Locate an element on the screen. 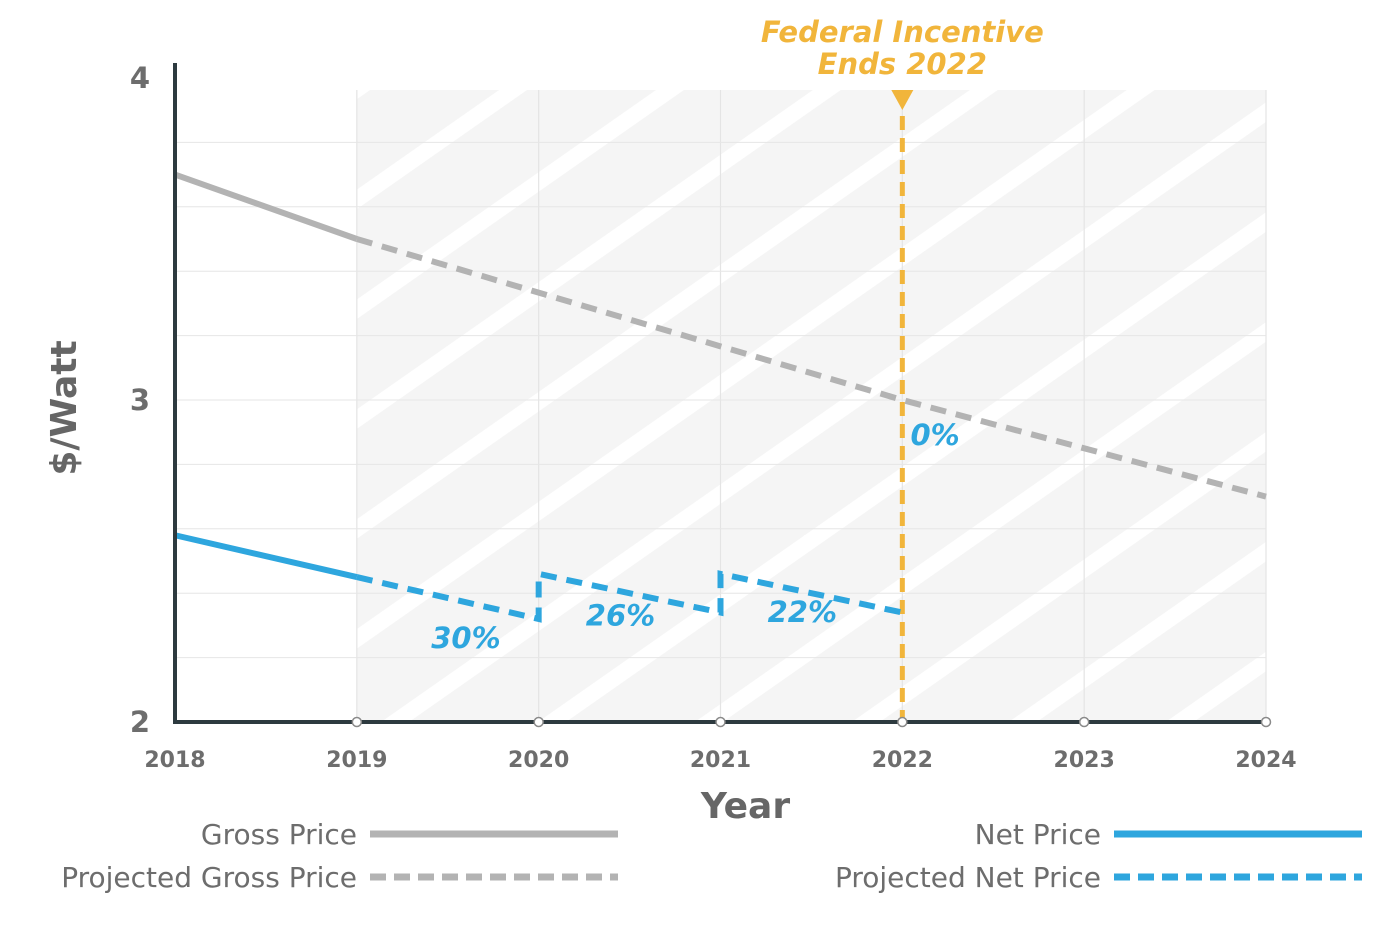 The height and width of the screenshot is (933, 1400). data-label: 30% is located at coordinates (465, 638).